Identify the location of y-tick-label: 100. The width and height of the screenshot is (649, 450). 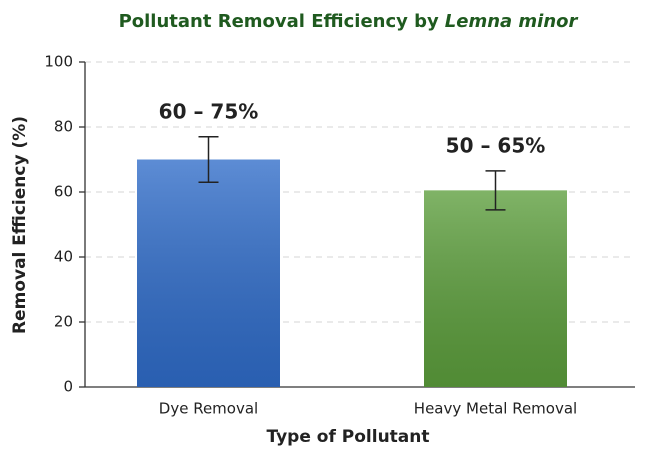
(58, 62).